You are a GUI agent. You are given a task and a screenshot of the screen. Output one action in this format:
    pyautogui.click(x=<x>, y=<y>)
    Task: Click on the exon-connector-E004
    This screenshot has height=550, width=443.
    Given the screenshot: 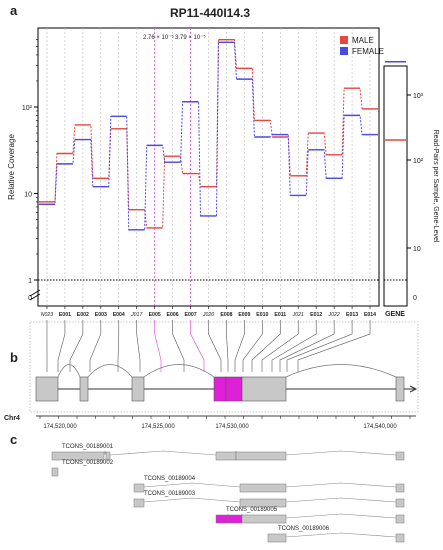 What is the action you would take?
    pyautogui.click(x=118, y=346)
    